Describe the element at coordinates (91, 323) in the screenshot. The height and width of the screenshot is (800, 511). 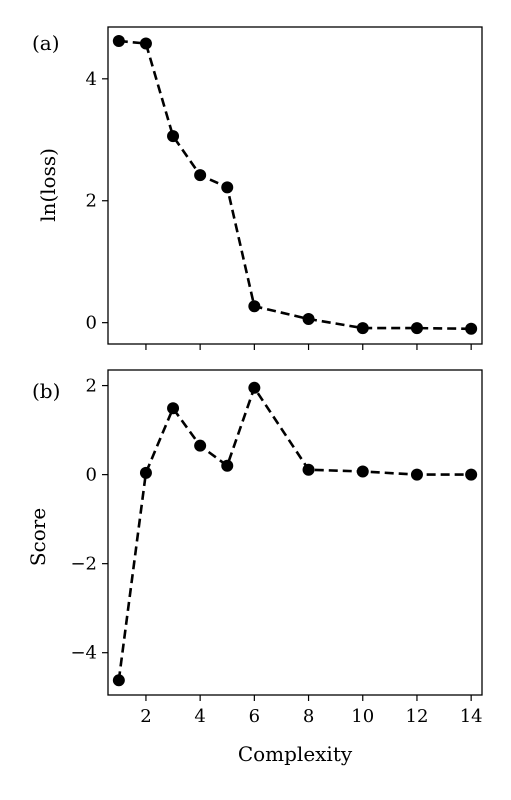
I see `panel-a-ytick-label: 0` at that location.